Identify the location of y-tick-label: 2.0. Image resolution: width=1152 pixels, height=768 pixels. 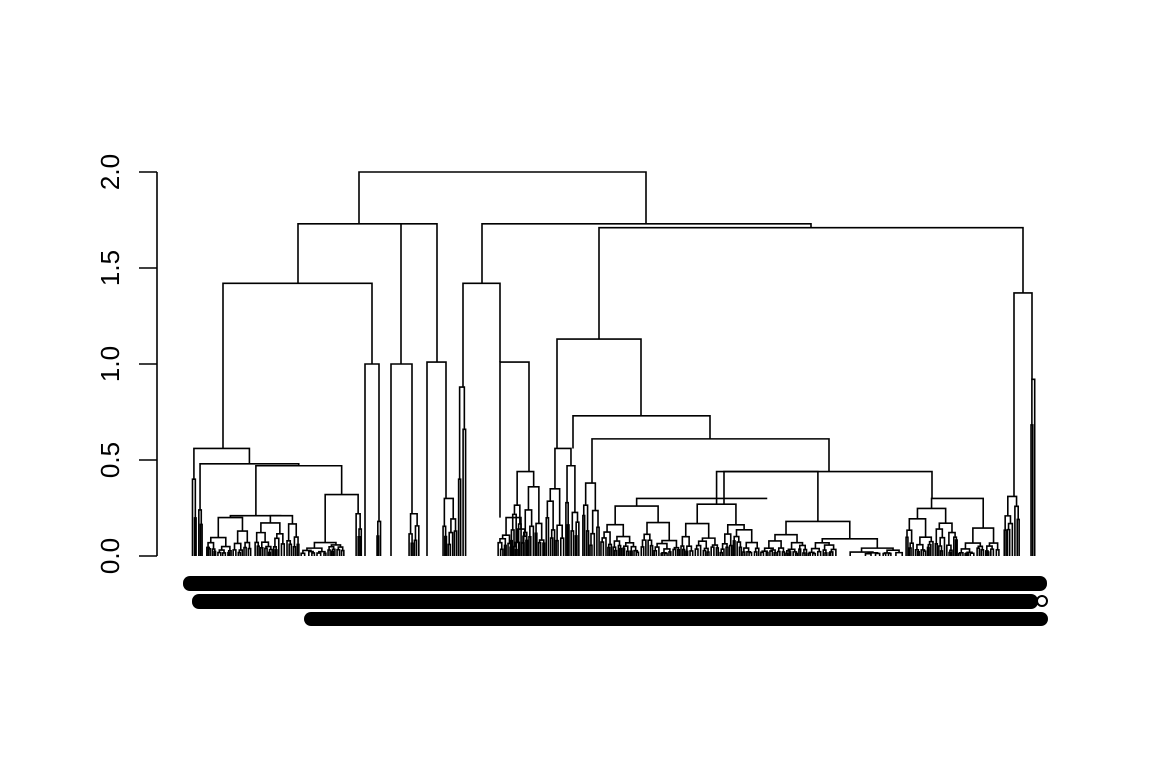
(110, 172).